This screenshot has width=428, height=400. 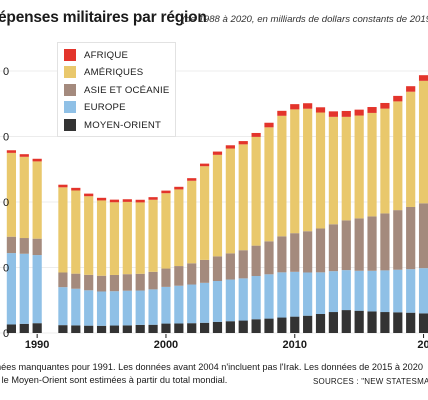 I want to click on chart-title: épenses militaires par région, so click(x=103, y=17).